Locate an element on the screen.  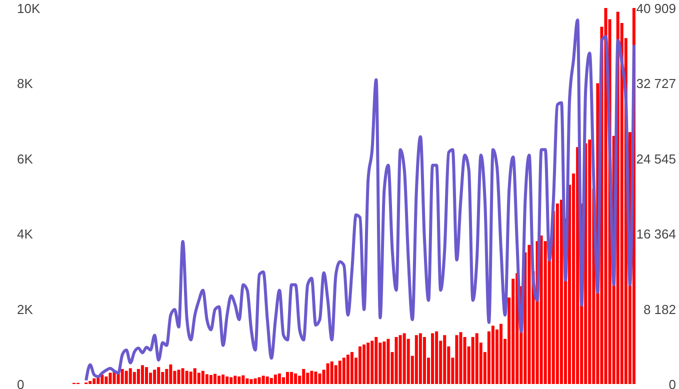
y-tick-label: 0 is located at coordinates (20, 383).